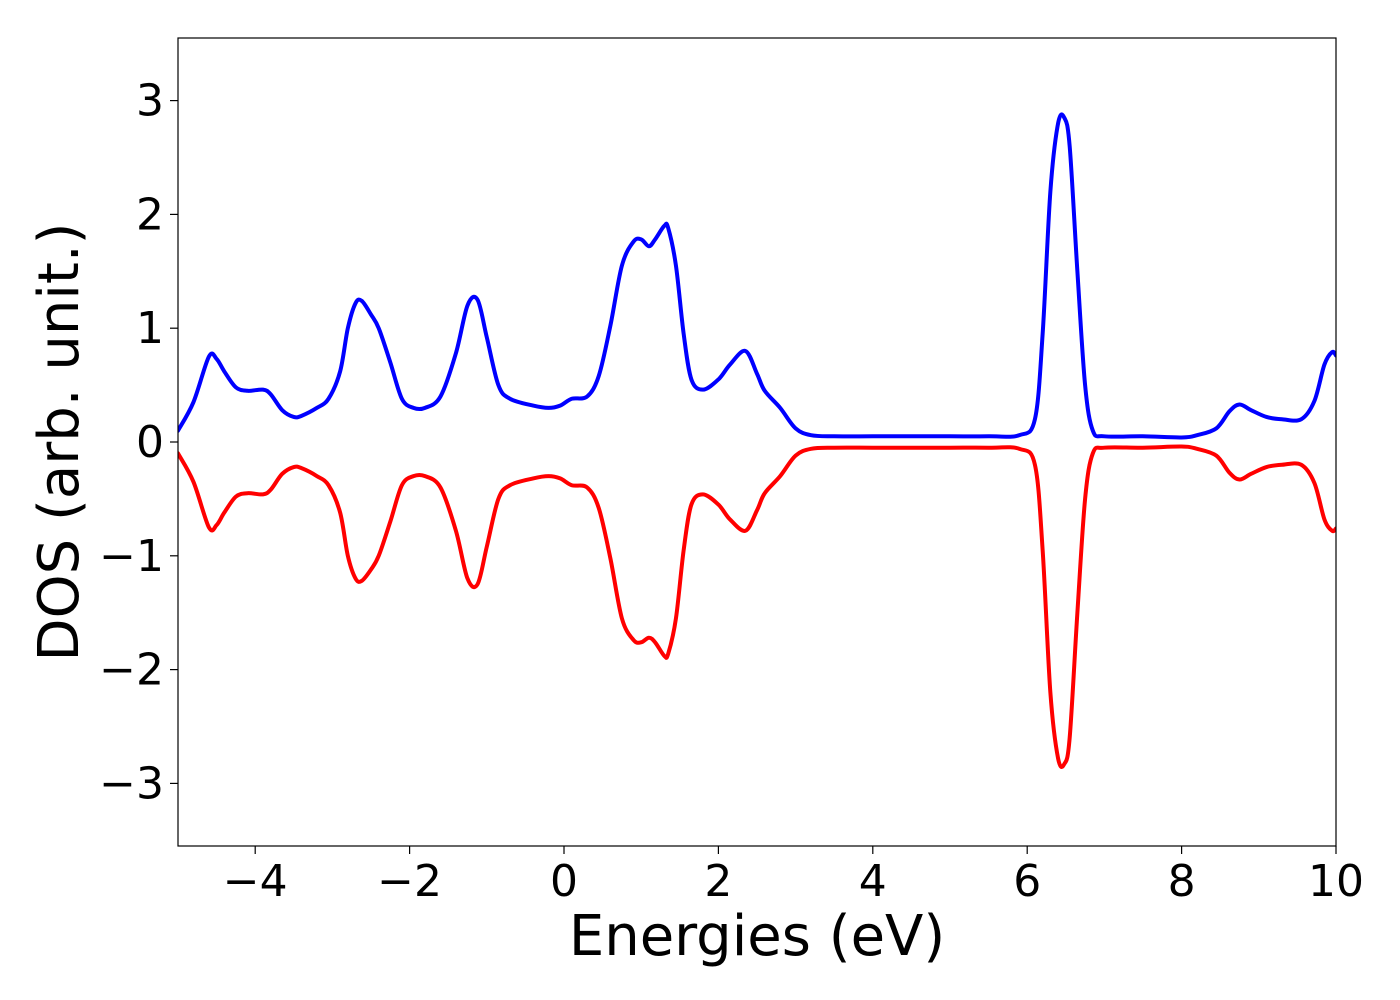 This screenshot has height=1000, width=1400. What do you see at coordinates (150, 214) in the screenshot?
I see `y-tick-label: 2` at bounding box center [150, 214].